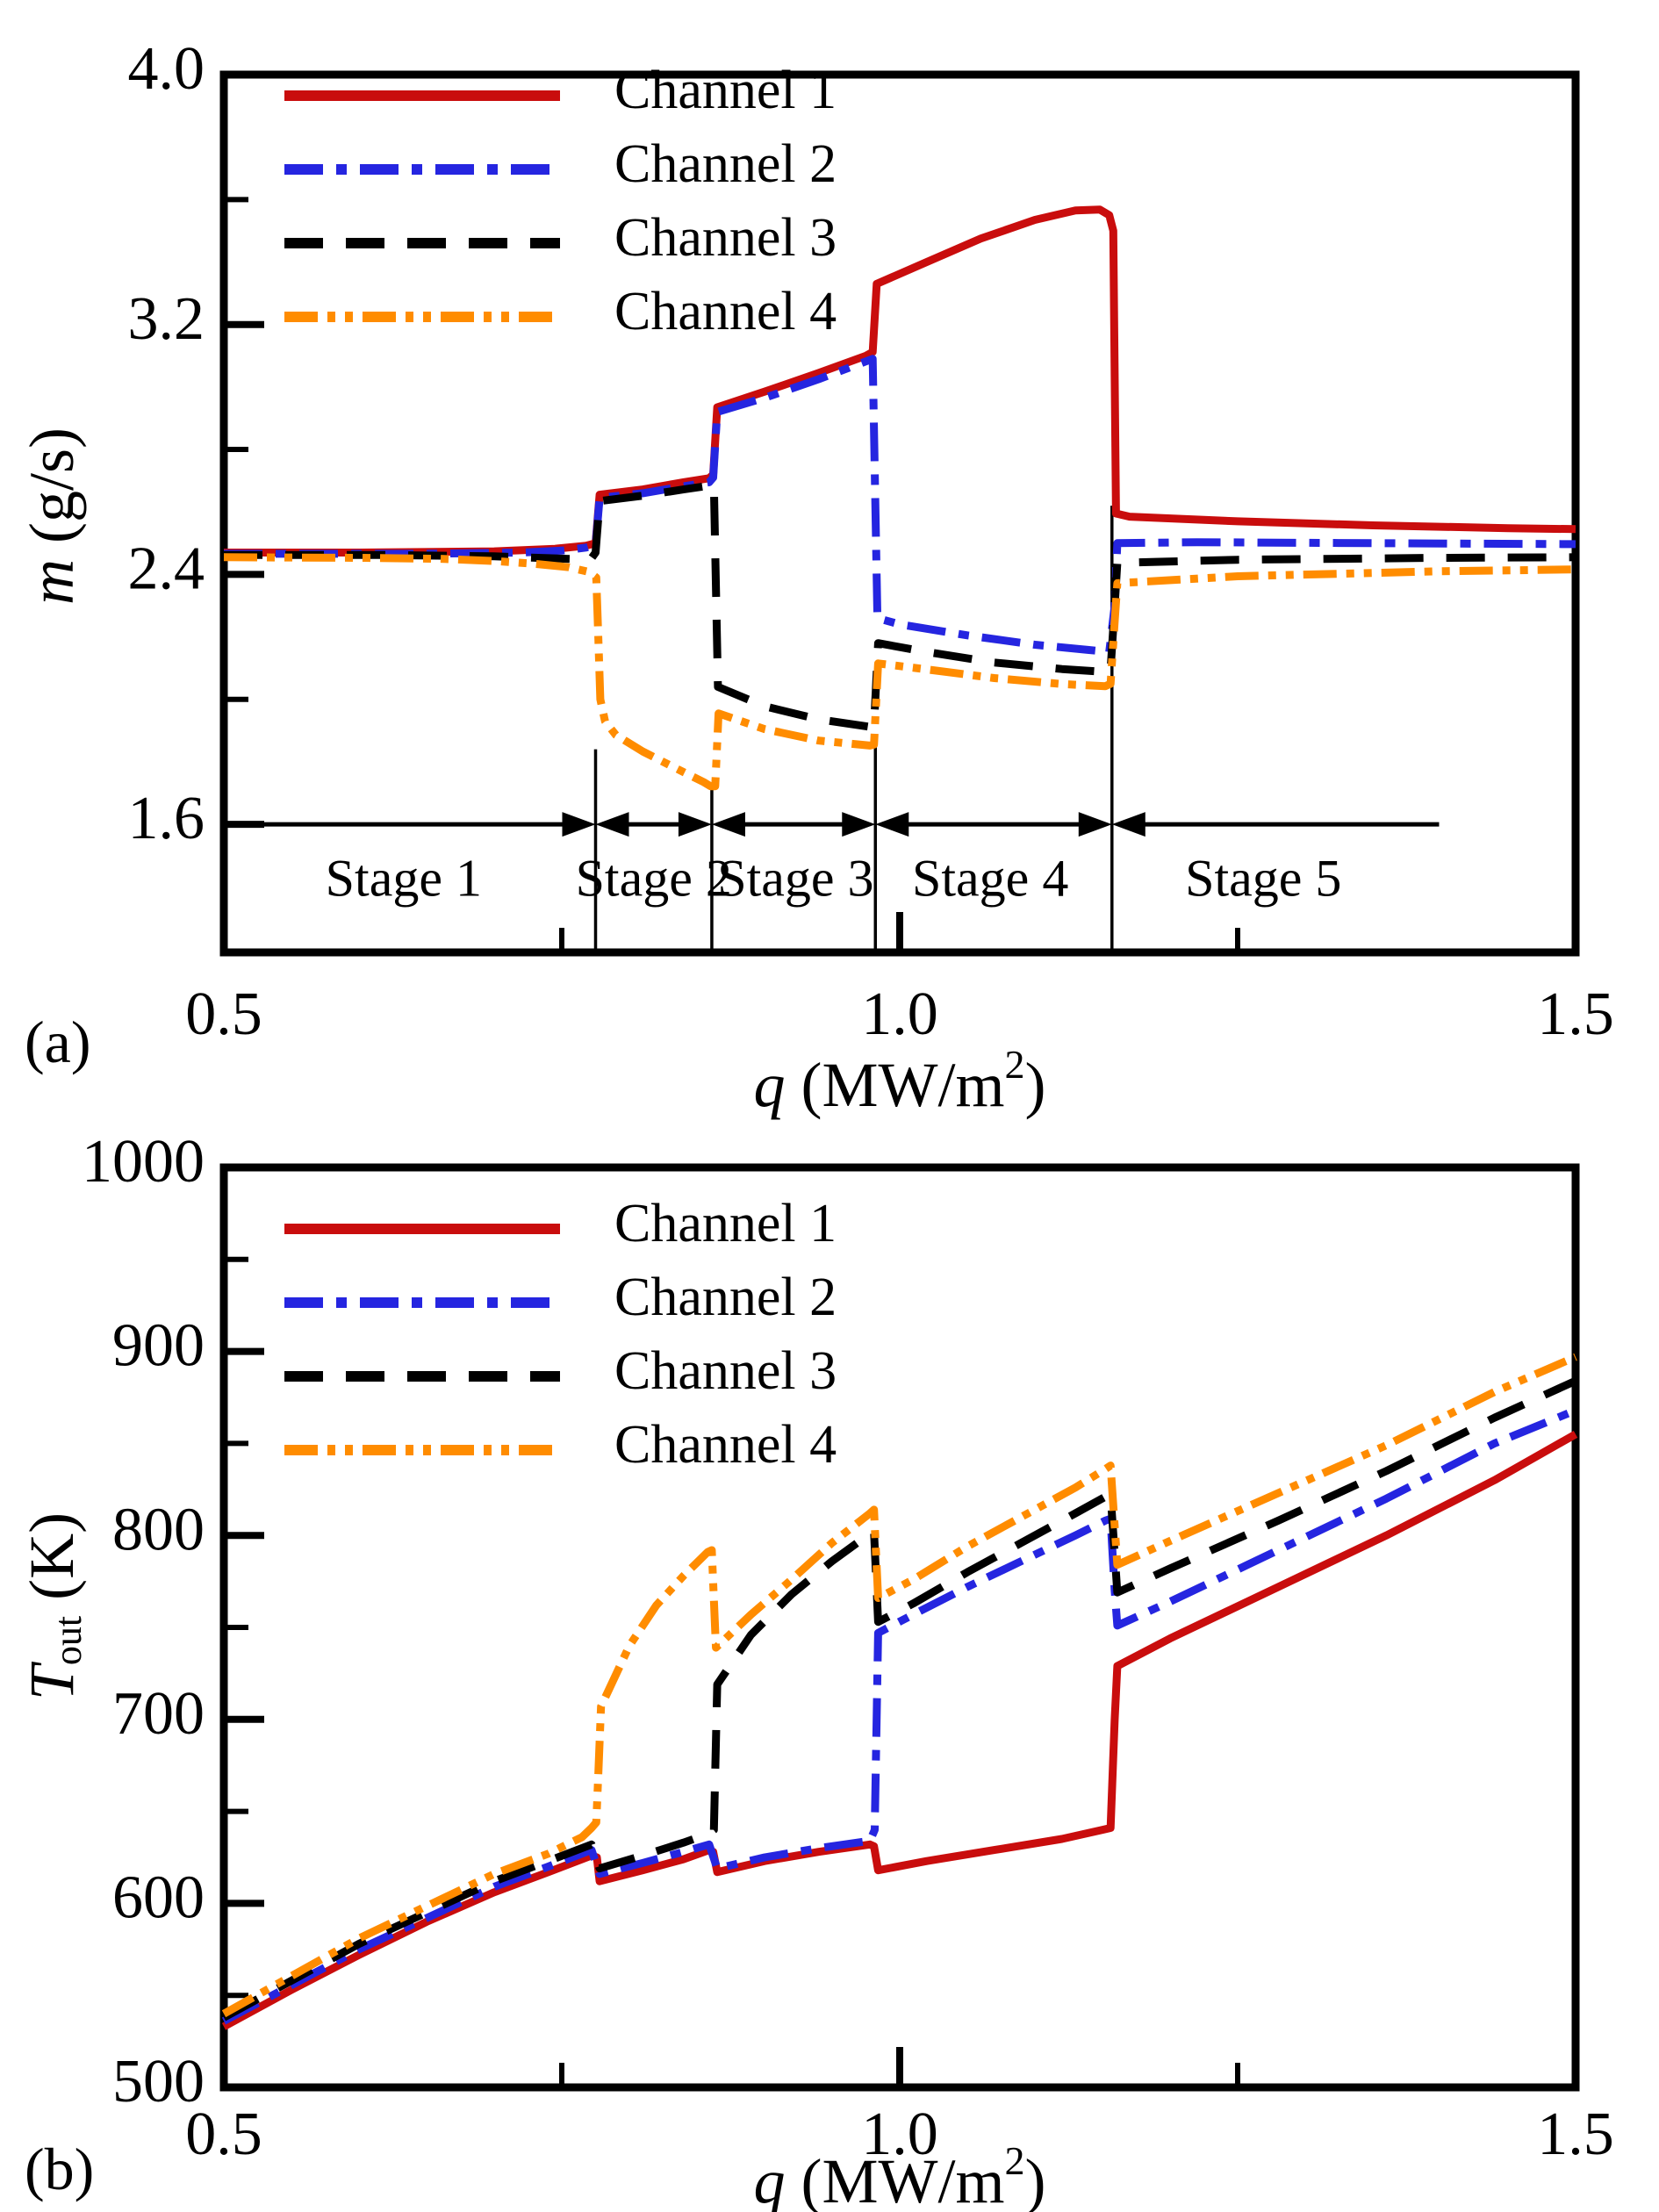 This screenshot has width=1659, height=2212. What do you see at coordinates (795, 878) in the screenshot?
I see `stage-label-3: Stage 3` at bounding box center [795, 878].